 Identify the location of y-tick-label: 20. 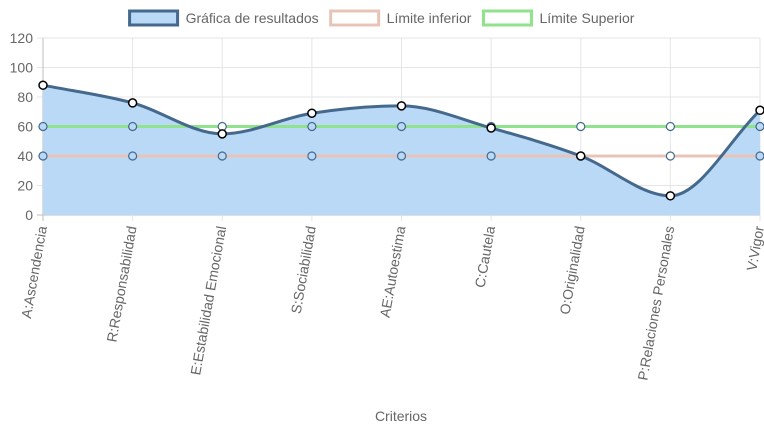
(25, 186).